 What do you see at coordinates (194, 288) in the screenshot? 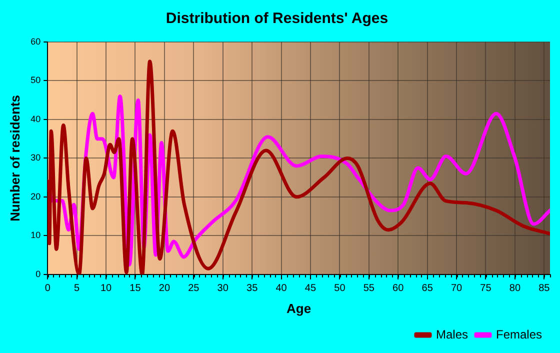
I see `x-tick-label: 25` at bounding box center [194, 288].